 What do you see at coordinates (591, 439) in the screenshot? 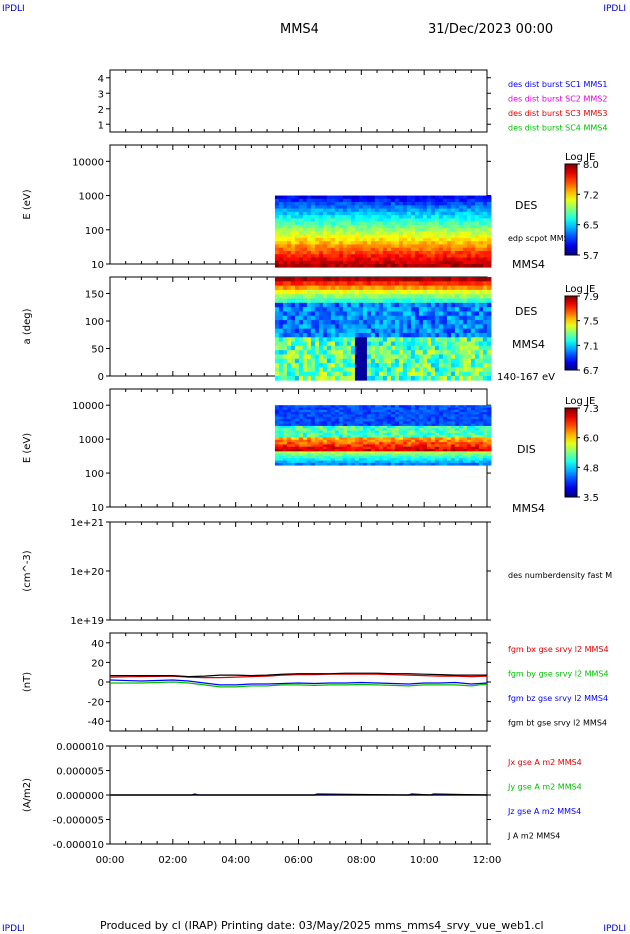
I see `colorbar-tick-label: 6.0` at bounding box center [591, 439].